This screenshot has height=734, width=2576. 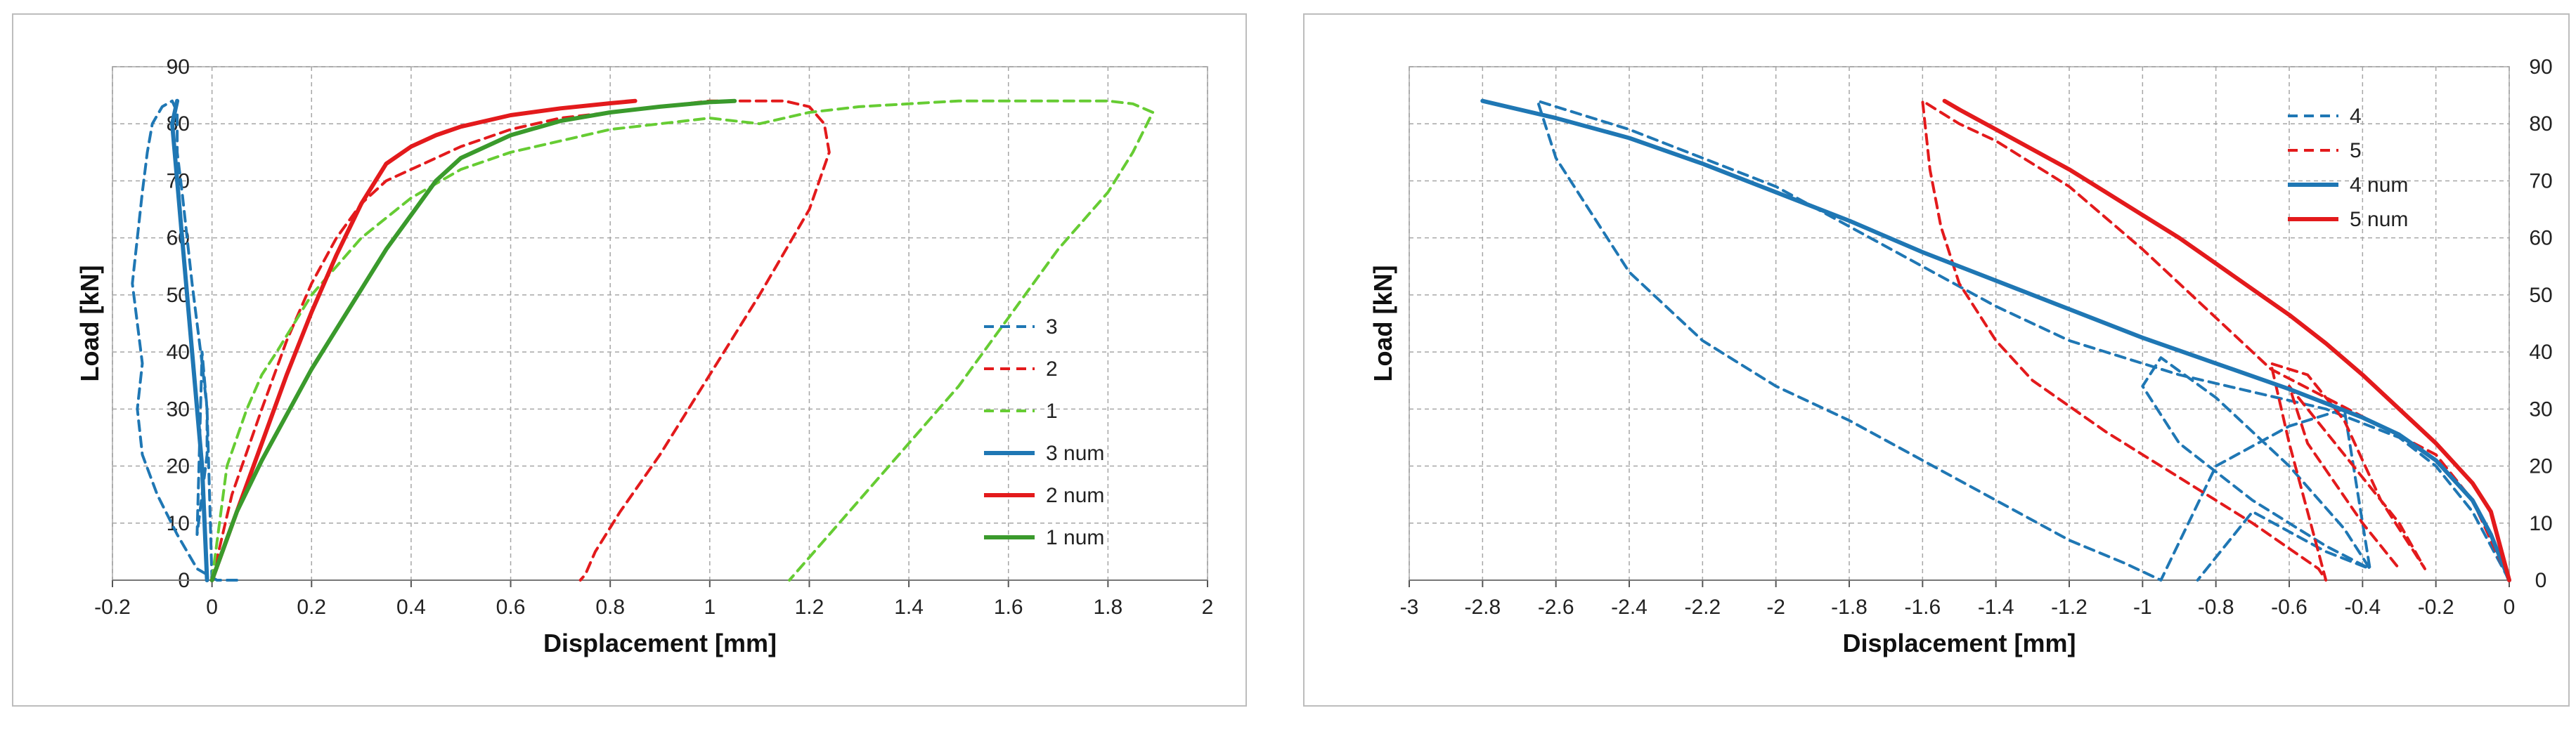 What do you see at coordinates (1996, 607) in the screenshot?
I see `chart1-xtick-label-8: -1.4` at bounding box center [1996, 607].